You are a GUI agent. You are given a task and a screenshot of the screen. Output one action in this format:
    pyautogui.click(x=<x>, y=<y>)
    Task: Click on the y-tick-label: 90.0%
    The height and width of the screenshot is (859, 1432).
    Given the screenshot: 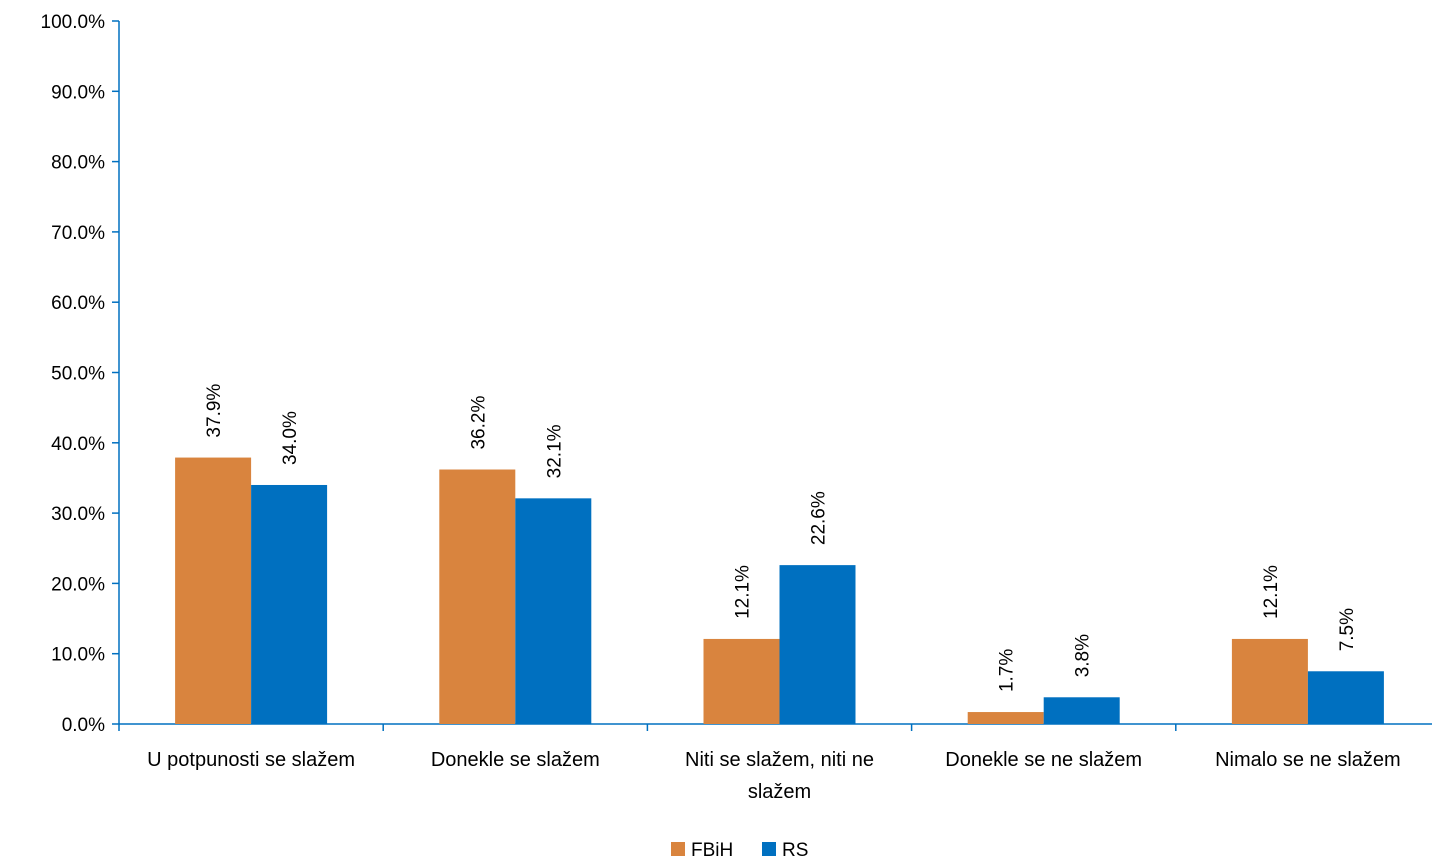 What is the action you would take?
    pyautogui.click(x=78, y=92)
    